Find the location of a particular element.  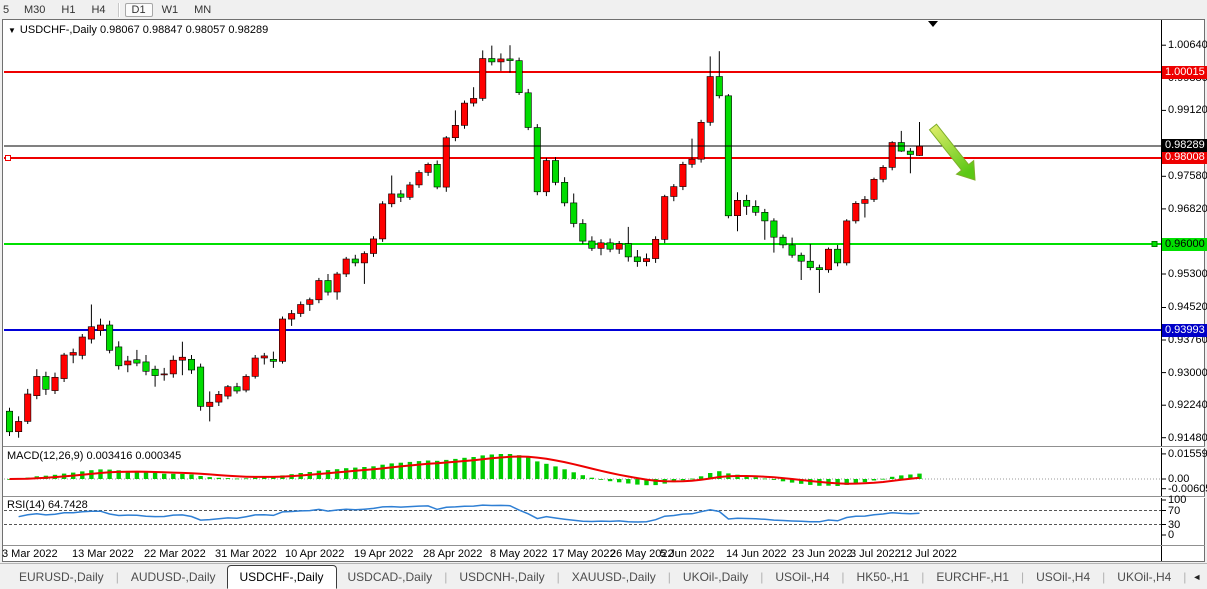

tab-scroll-left-icon: ◄ is located at coordinates (1197, 576).